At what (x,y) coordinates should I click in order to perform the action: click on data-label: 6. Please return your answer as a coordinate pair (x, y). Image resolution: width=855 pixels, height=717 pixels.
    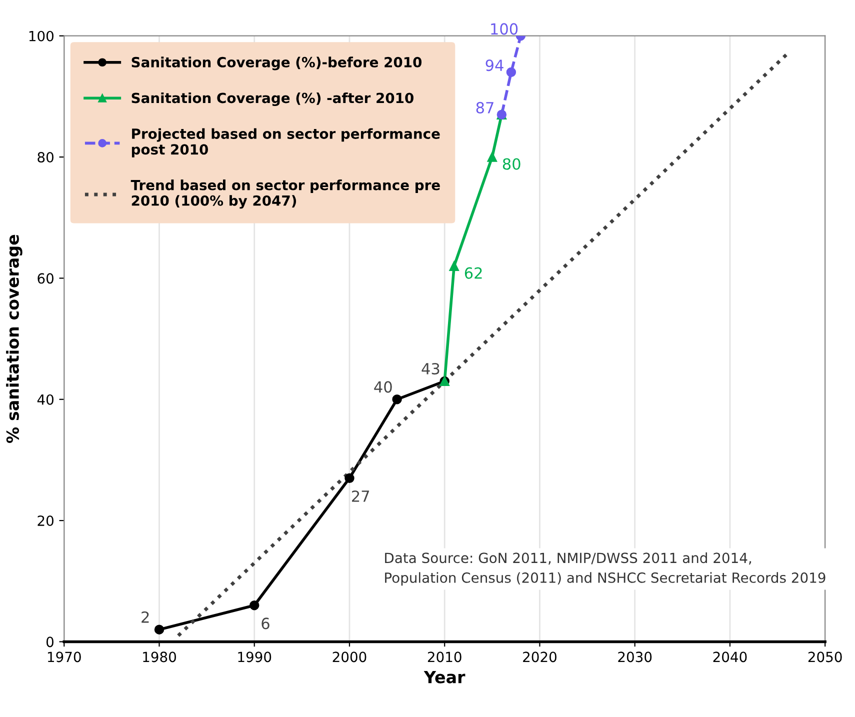
    Looking at the image, I should click on (266, 624).